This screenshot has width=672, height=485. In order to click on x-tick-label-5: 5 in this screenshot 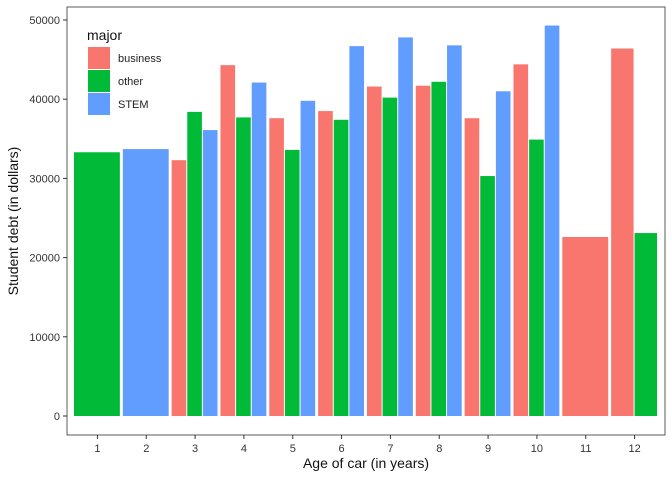, I will do `click(293, 449)`.